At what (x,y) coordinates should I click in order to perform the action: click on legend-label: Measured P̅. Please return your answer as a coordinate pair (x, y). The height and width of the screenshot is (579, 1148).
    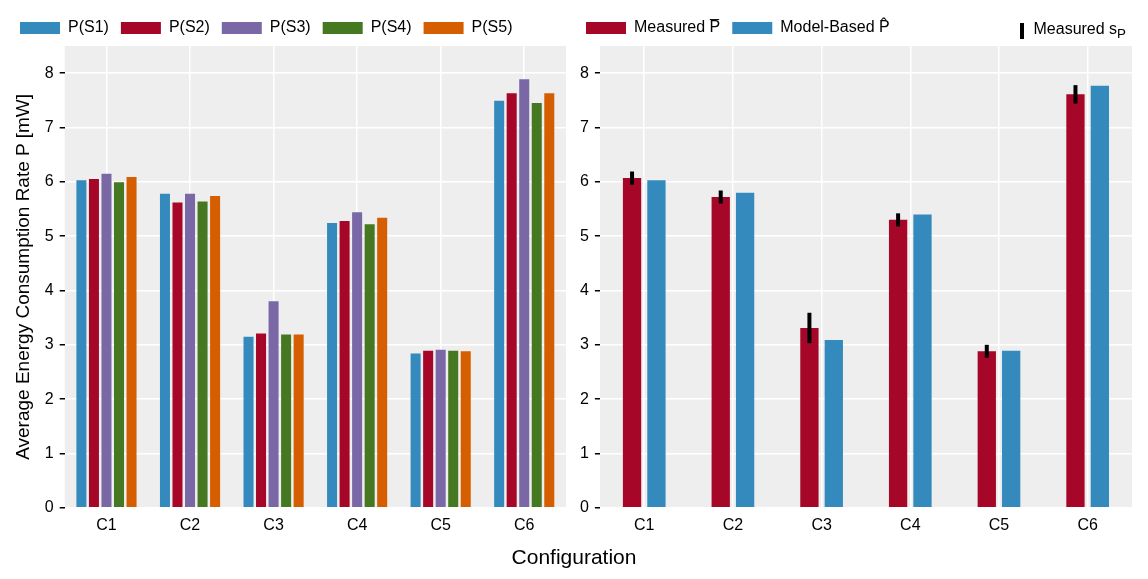
    Looking at the image, I should click on (677, 27).